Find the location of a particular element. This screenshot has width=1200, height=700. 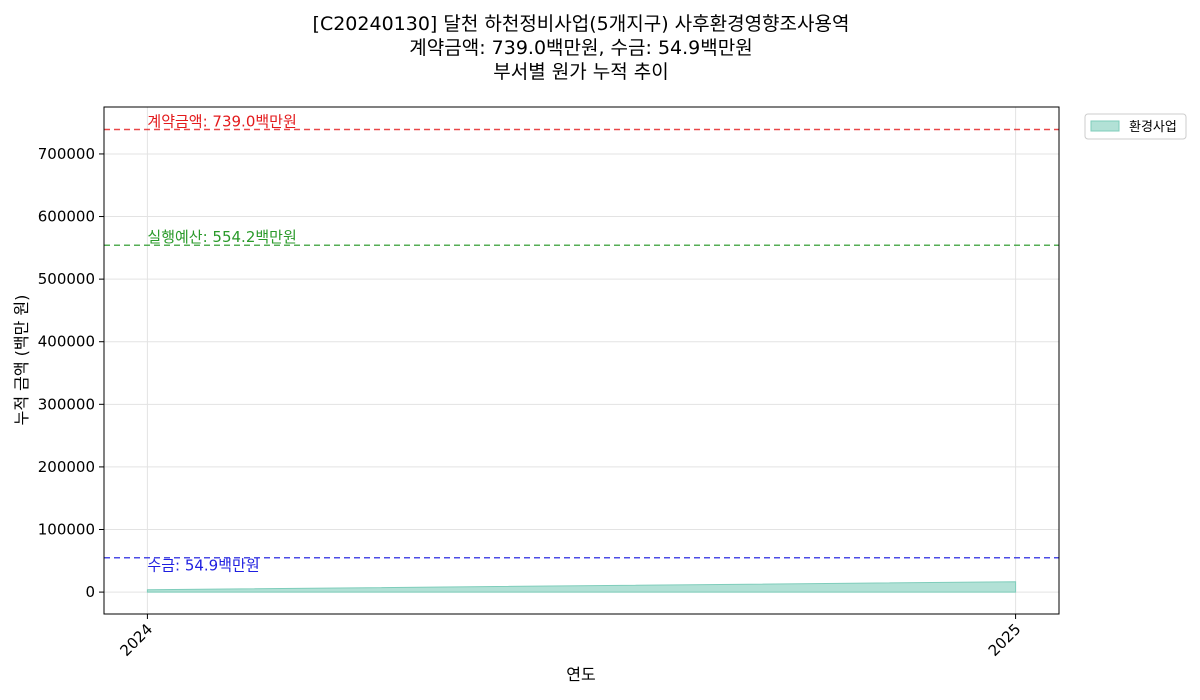

legend-frame is located at coordinates (1135, 126).